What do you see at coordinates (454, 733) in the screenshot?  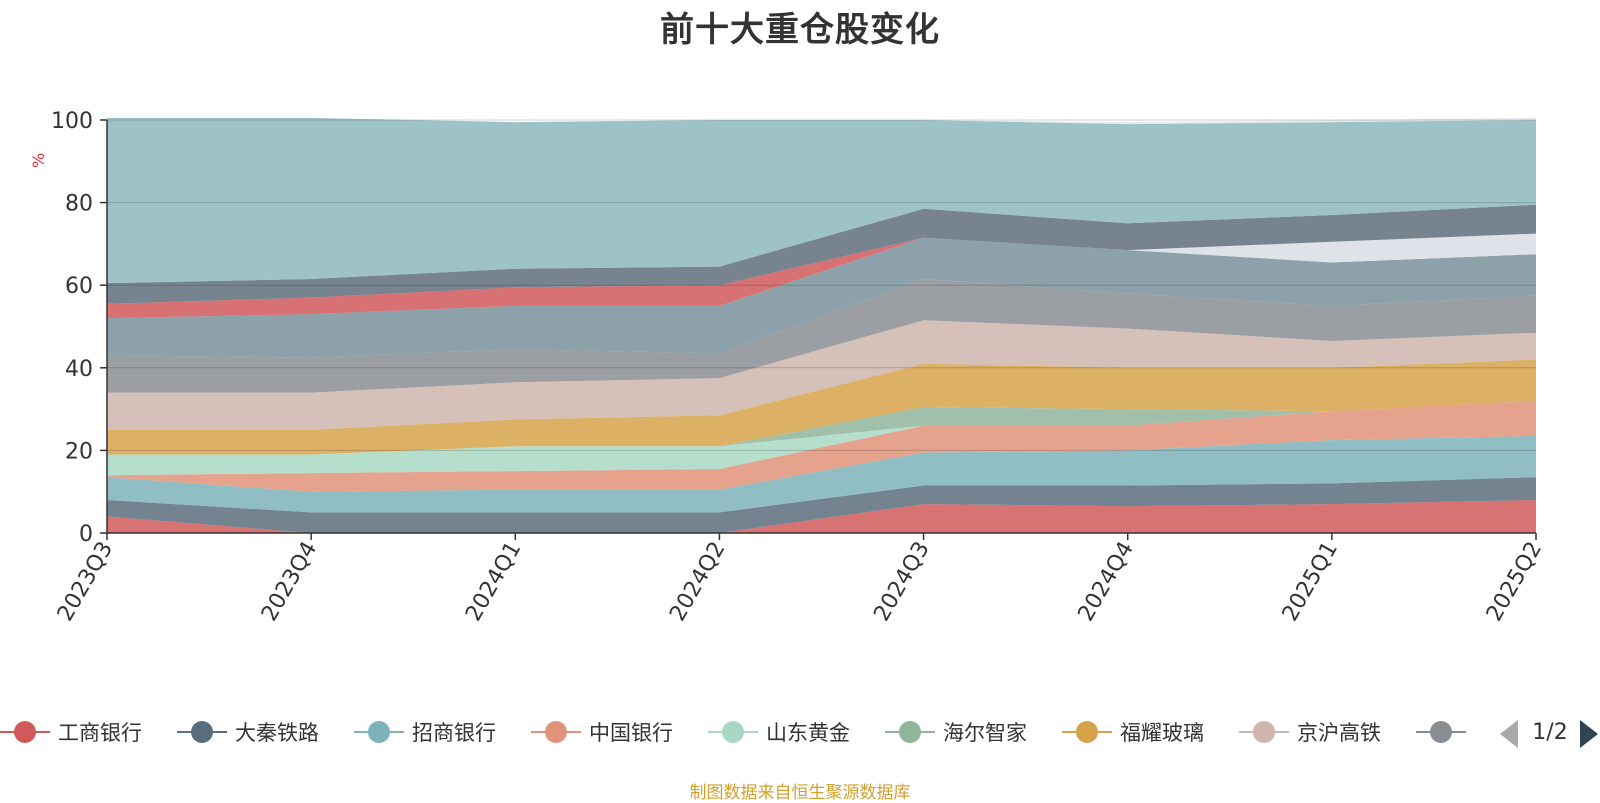 I see `legend-label: 招商银行` at bounding box center [454, 733].